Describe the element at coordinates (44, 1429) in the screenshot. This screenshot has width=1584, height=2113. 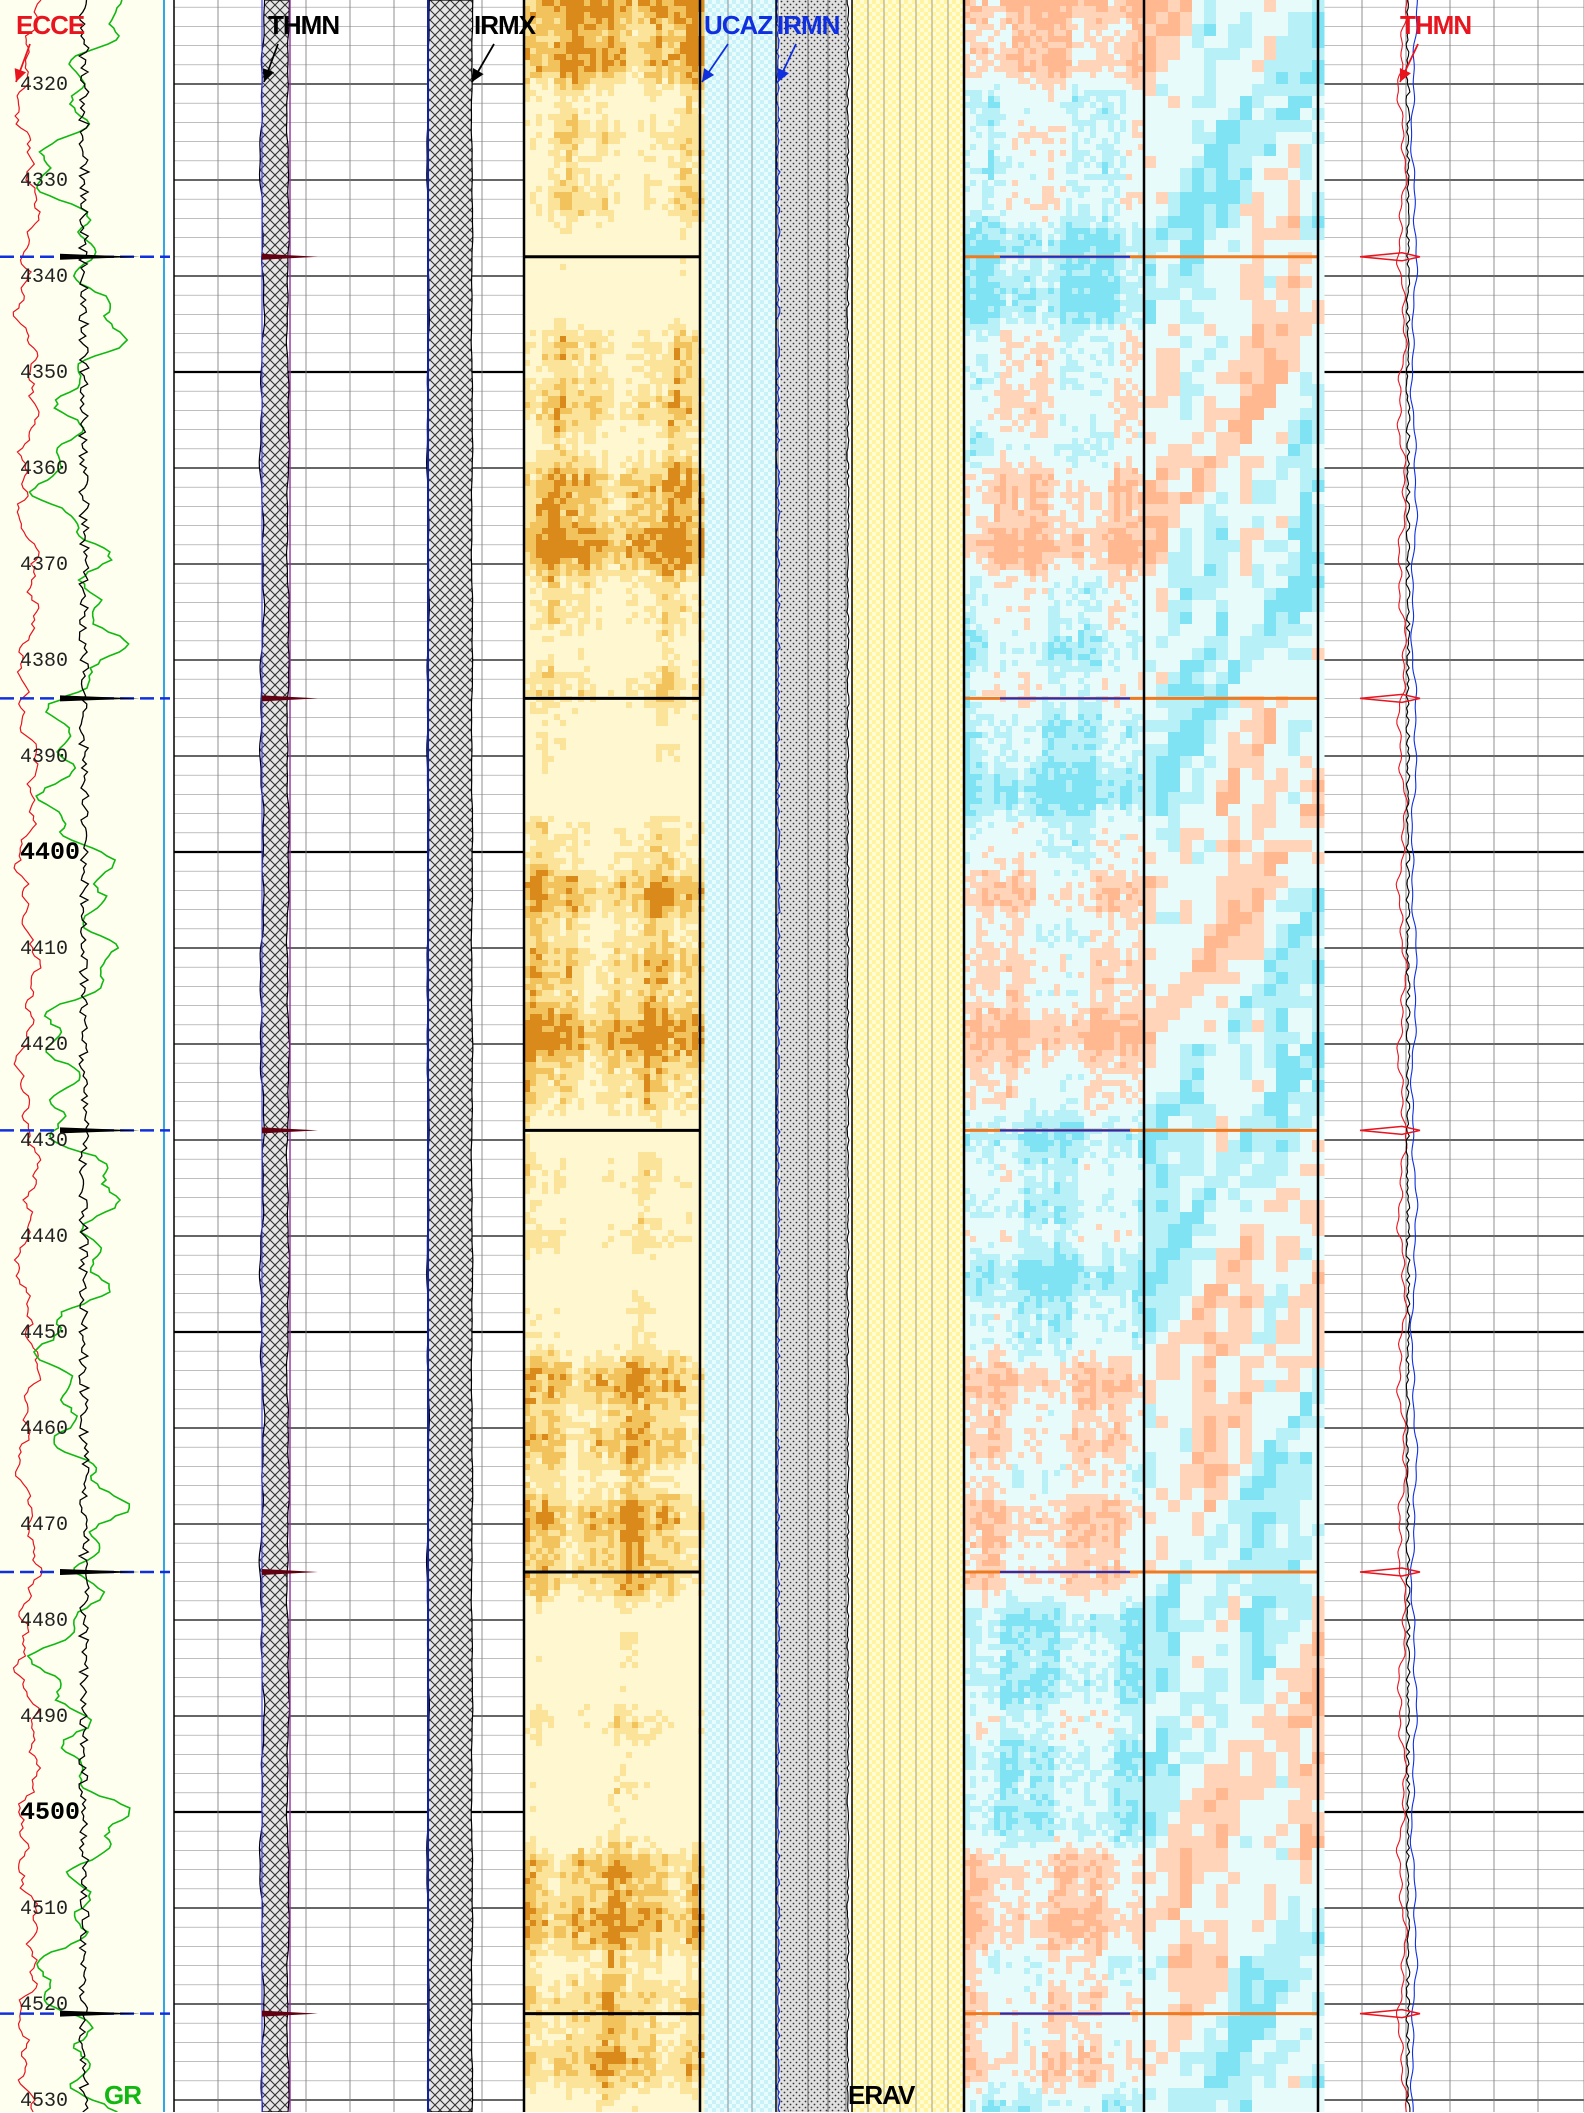
I see `depth-label: 4460` at that location.